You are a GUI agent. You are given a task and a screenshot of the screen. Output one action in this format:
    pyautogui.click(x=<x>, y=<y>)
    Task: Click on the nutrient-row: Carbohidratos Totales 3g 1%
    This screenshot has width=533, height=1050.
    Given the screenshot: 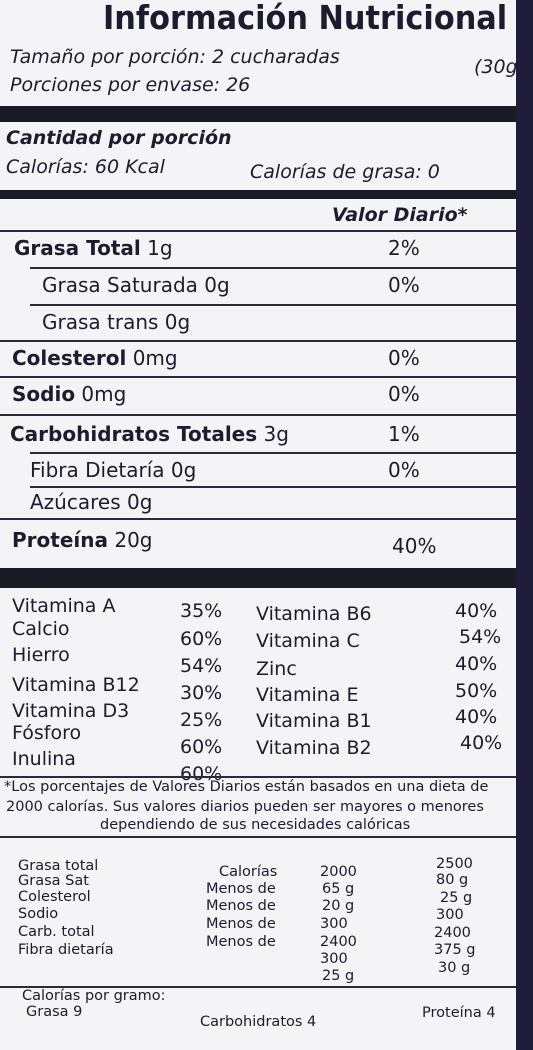 What is the action you would take?
    pyautogui.click(x=215, y=434)
    